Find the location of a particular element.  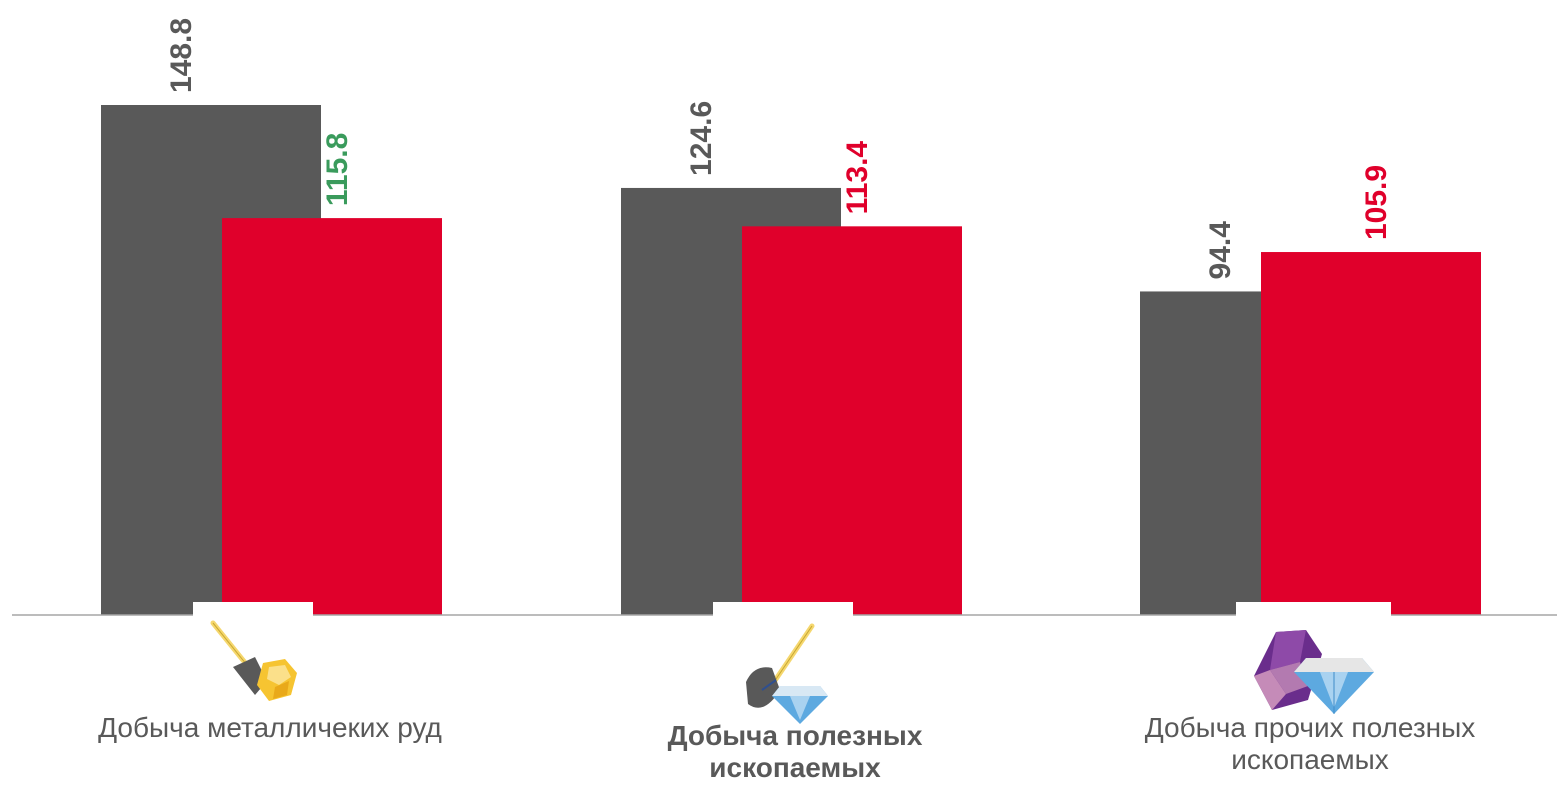

category-label-1: Добыча металличеких руд is located at coordinates (270, 727).